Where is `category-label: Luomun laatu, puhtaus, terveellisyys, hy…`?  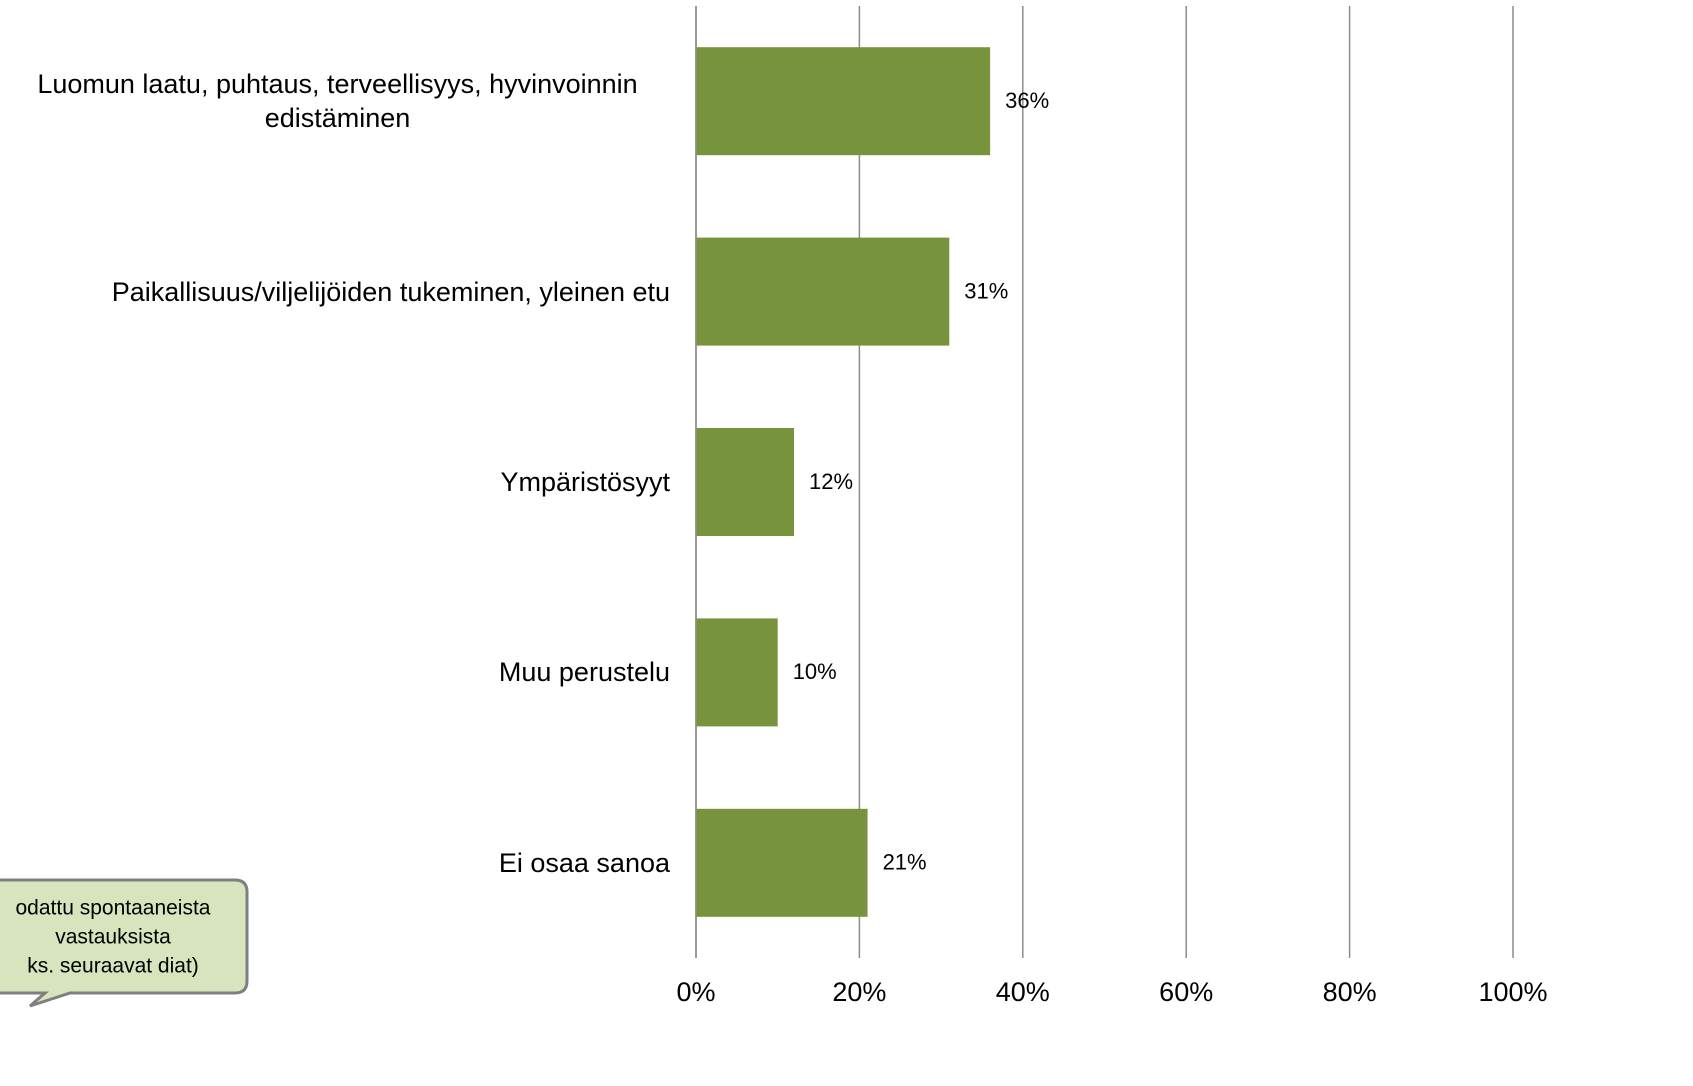
category-label: Luomun laatu, puhtaus, terveellisyys, hy… is located at coordinates (337, 101).